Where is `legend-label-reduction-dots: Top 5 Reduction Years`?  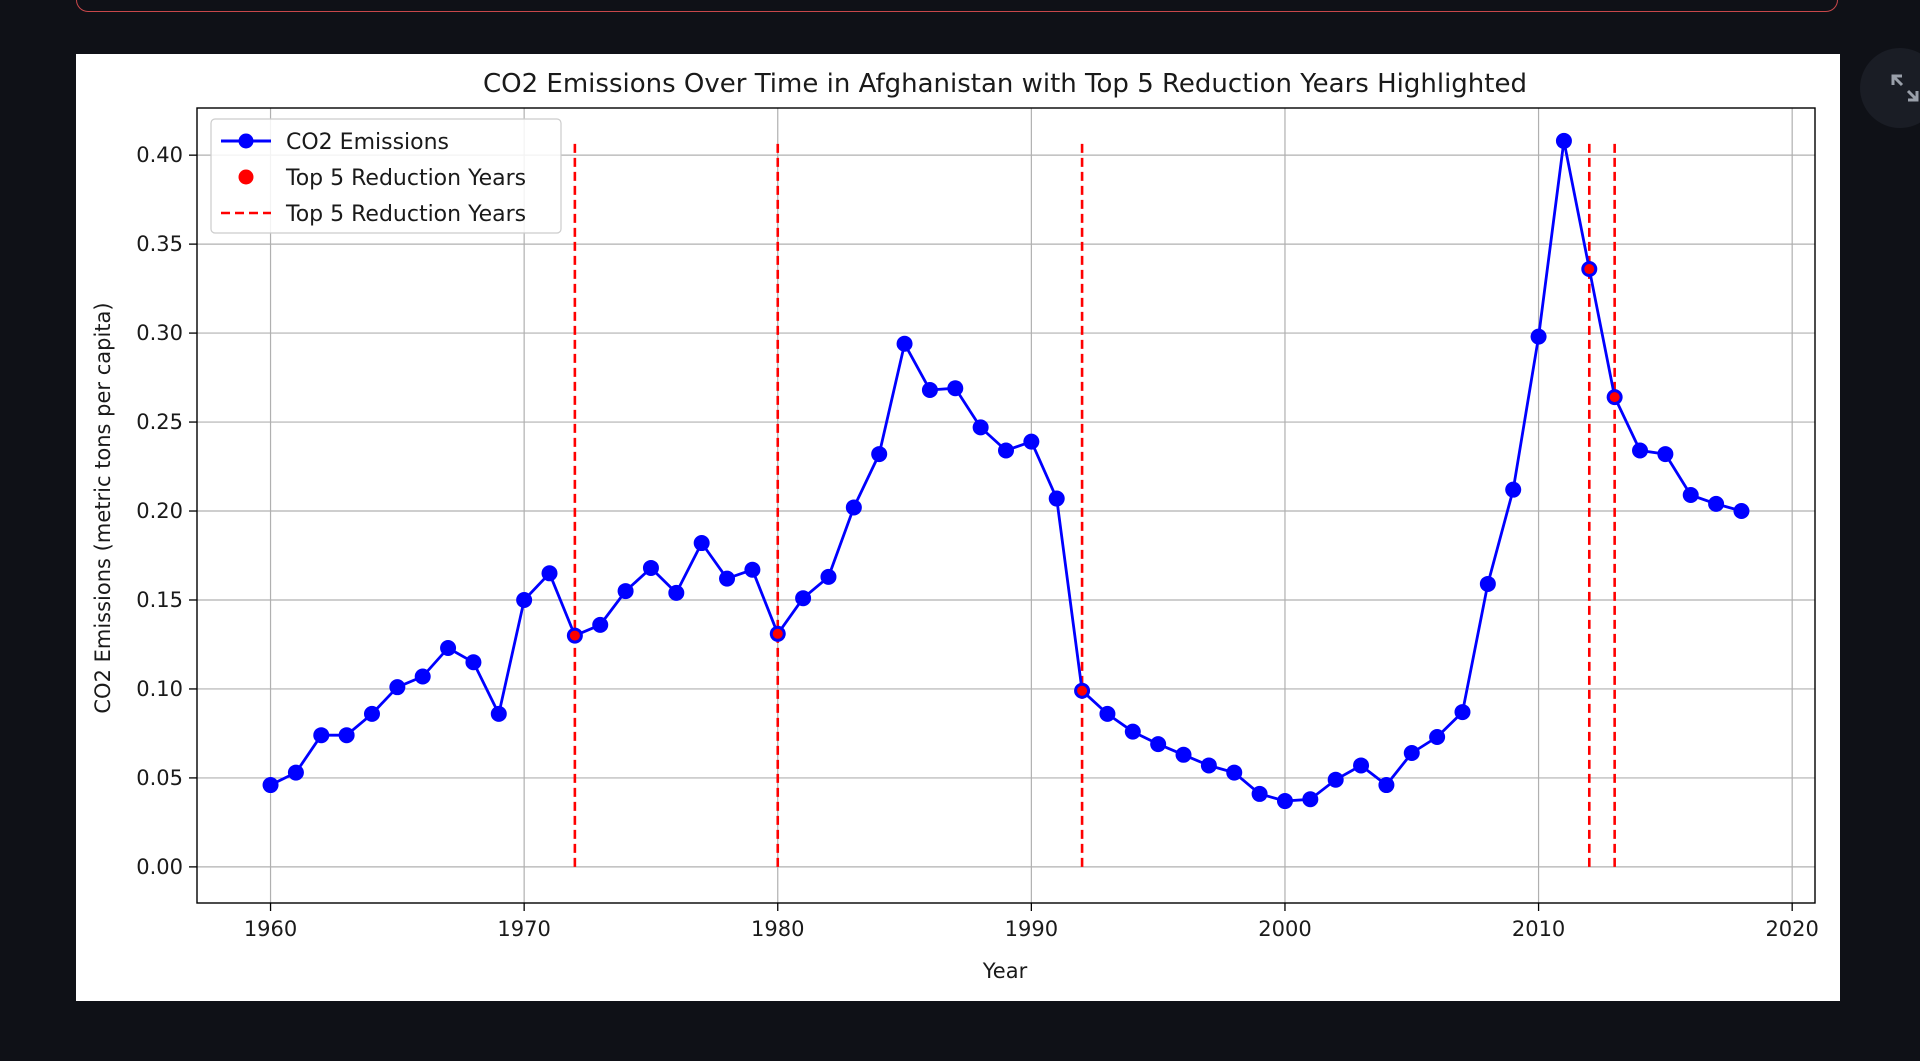
legend-label-reduction-dots: Top 5 Reduction Years is located at coordinates (405, 178).